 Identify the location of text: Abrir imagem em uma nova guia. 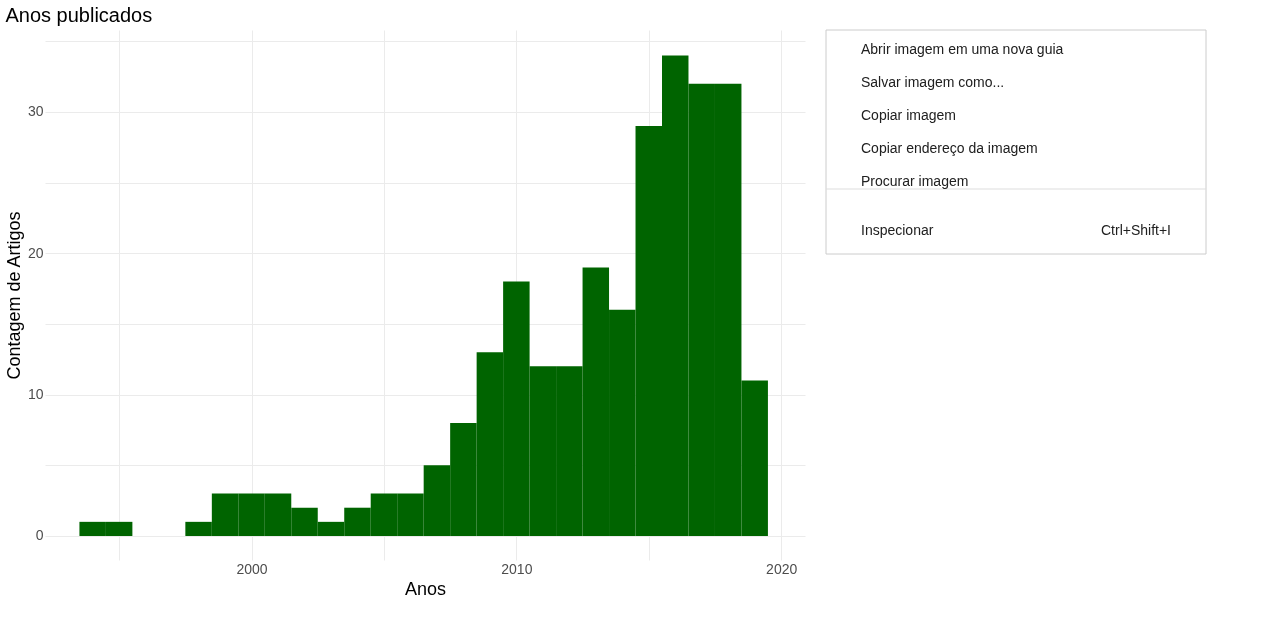
(962, 49).